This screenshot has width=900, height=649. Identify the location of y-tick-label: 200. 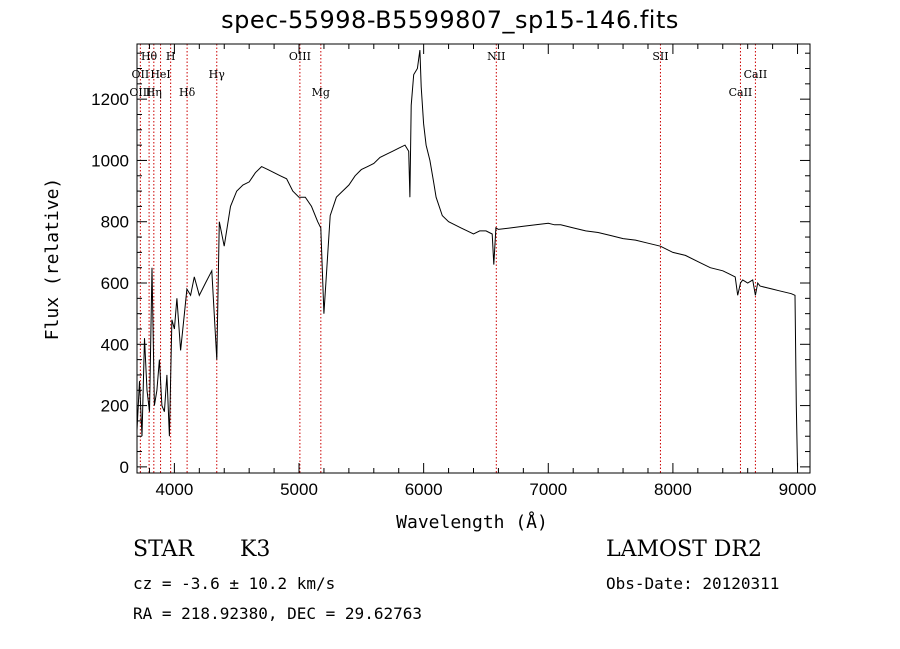
(115, 406).